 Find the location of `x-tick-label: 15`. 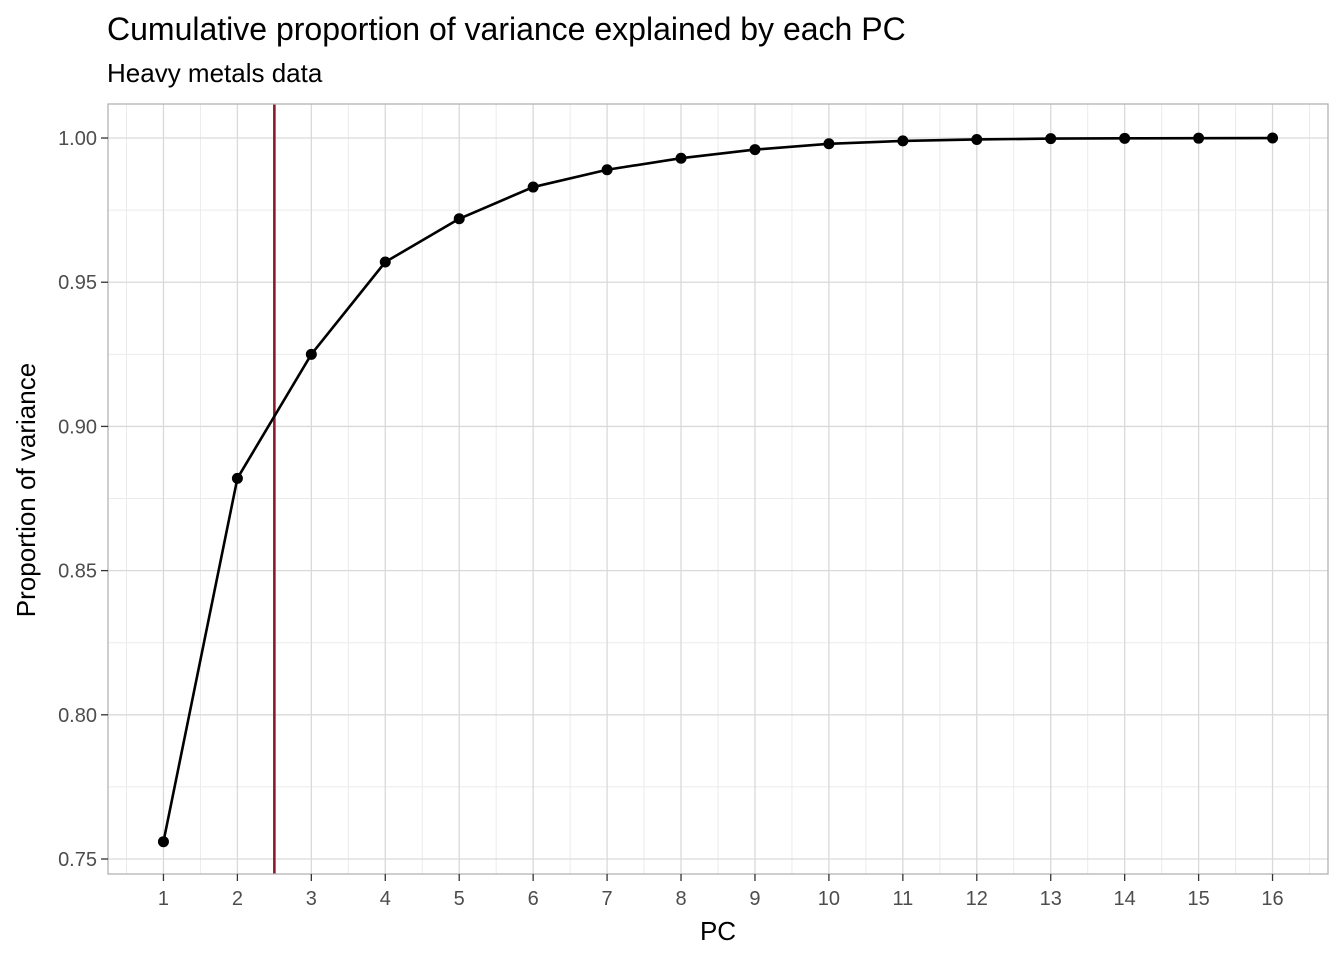

x-tick-label: 15 is located at coordinates (1198, 899).